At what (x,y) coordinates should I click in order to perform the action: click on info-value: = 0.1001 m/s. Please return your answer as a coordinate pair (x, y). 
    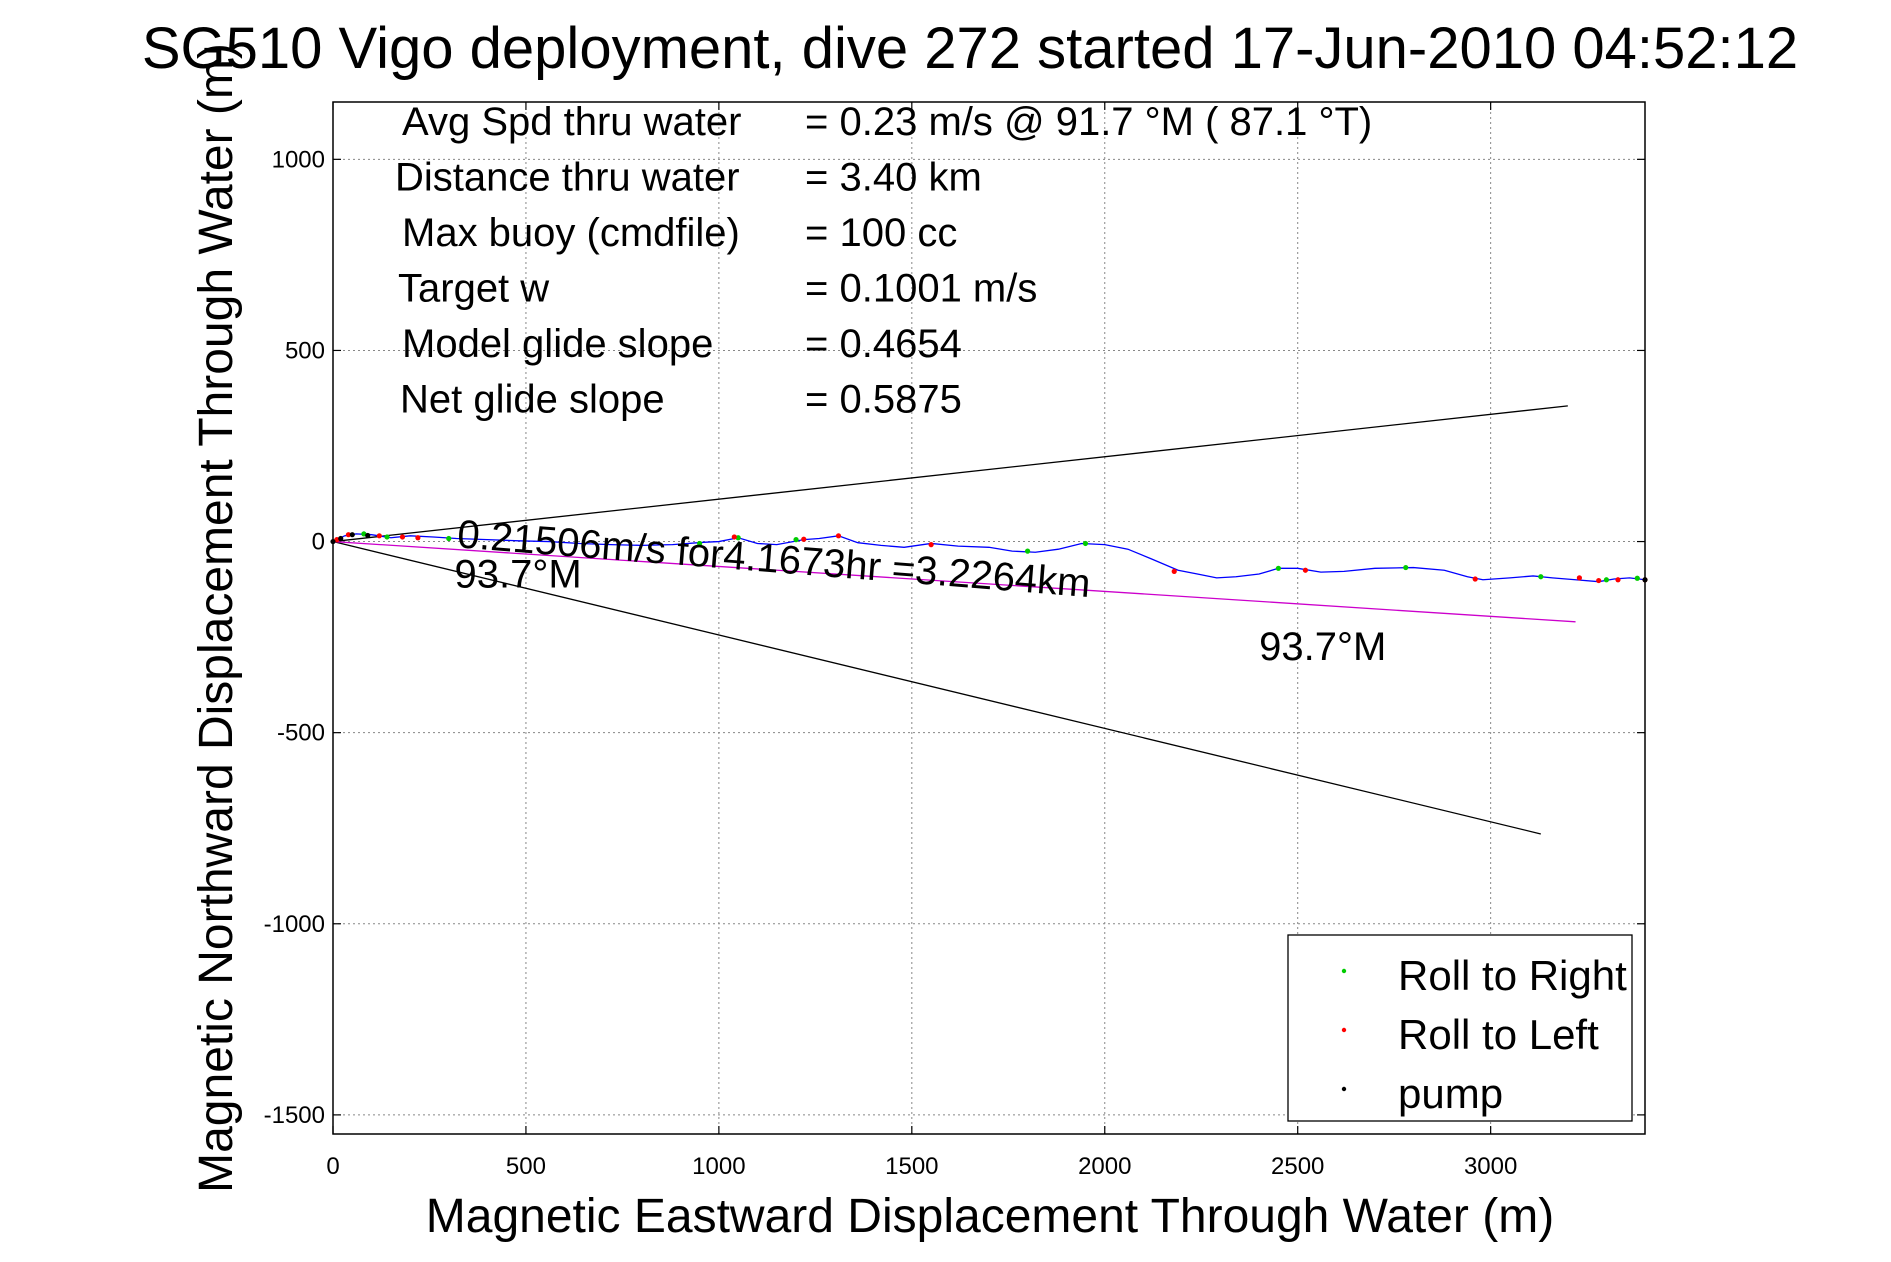
    Looking at the image, I should click on (921, 289).